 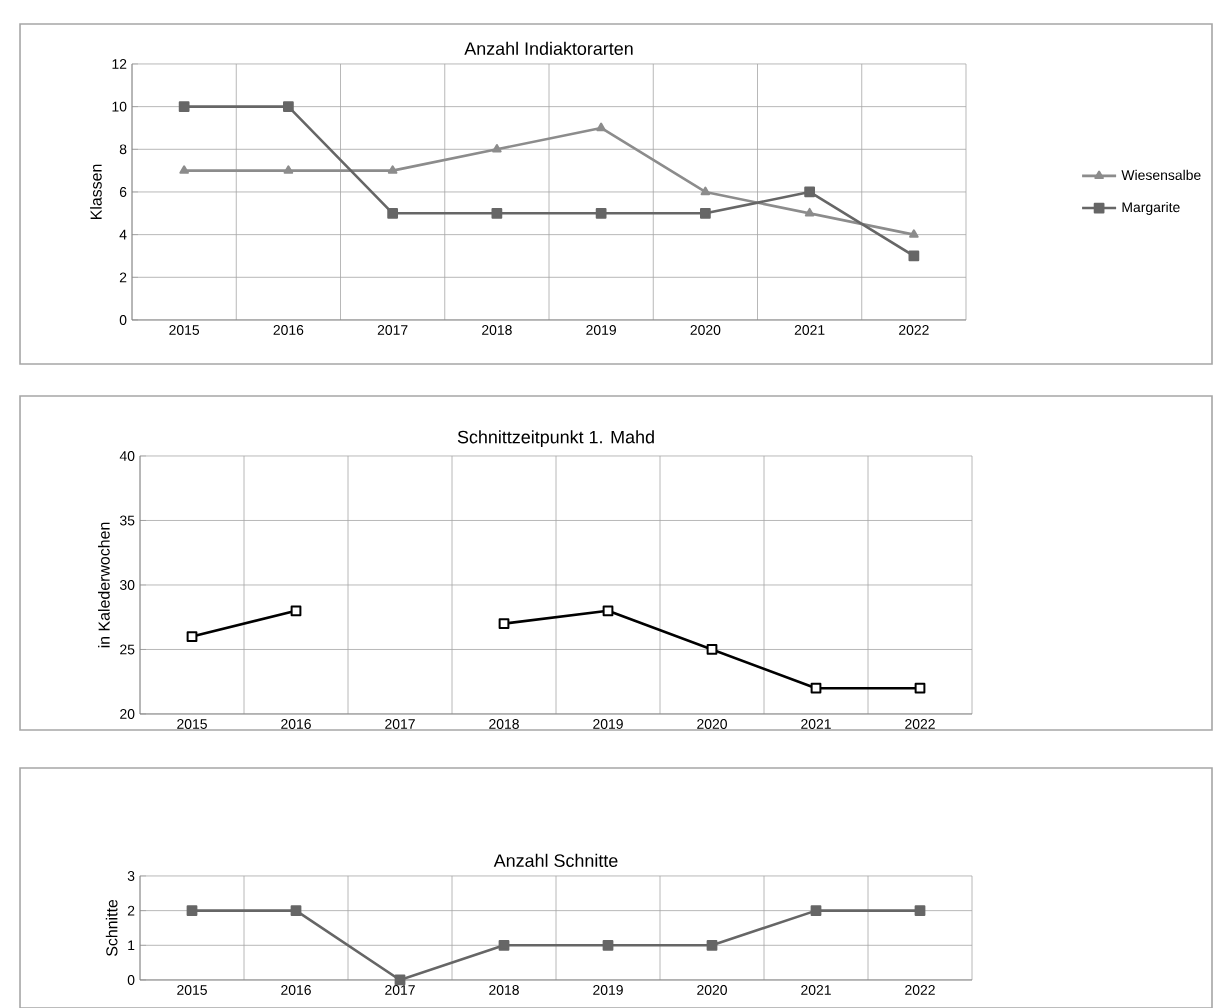 I want to click on chart-title: Schnittzeitpunkt 1. Mahd, so click(x=555, y=438).